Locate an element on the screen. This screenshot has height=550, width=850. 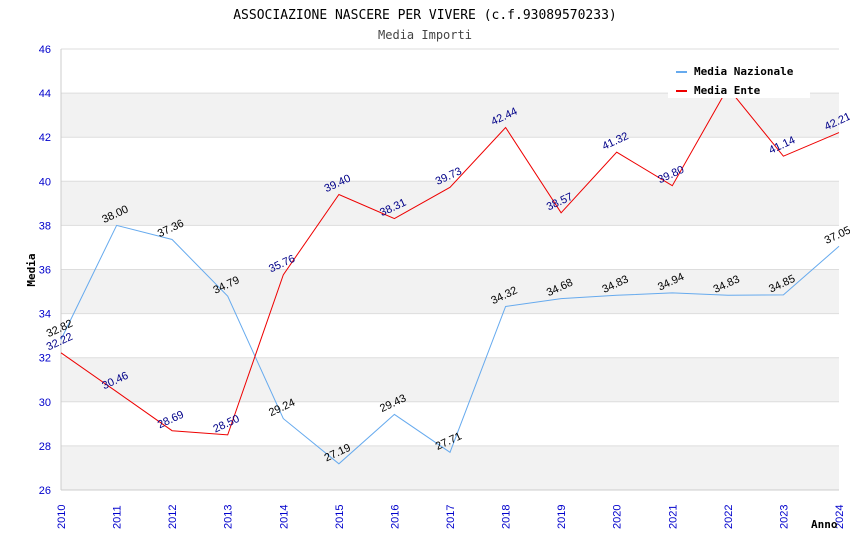
x-tick-label: 2022 is located at coordinates (729, 517).